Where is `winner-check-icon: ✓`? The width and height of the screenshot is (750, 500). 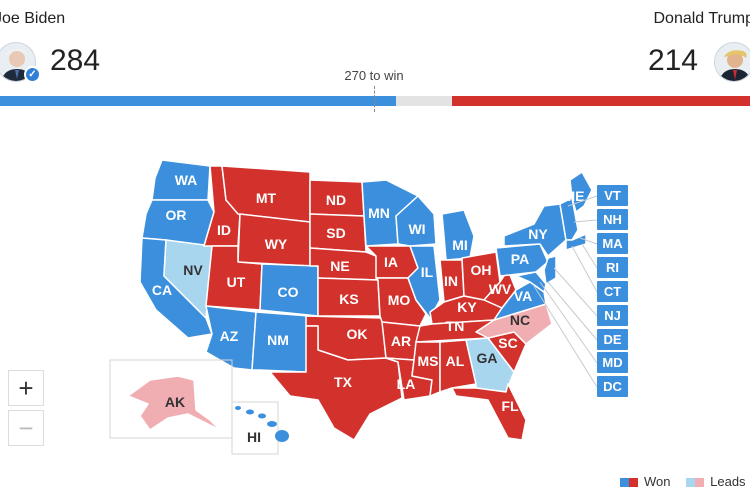 winner-check-icon: ✓ is located at coordinates (32, 74).